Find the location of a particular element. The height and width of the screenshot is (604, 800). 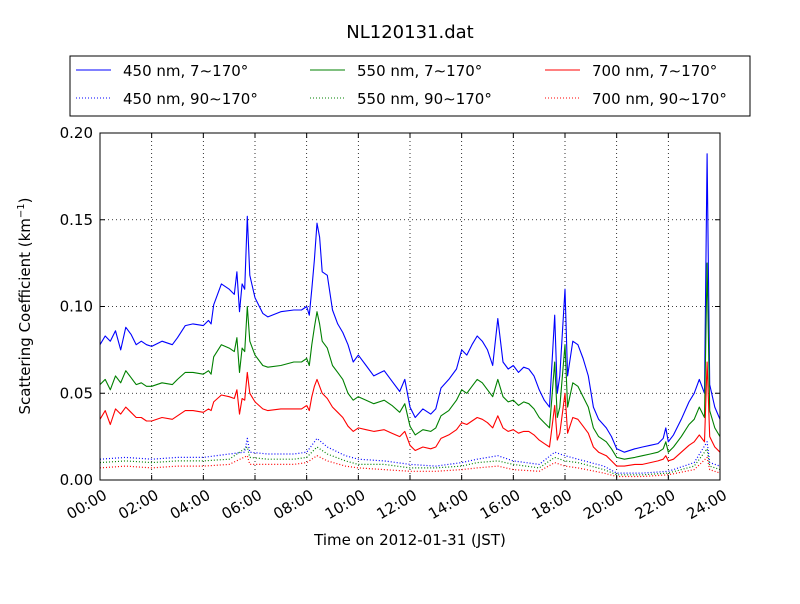

y-tick-label: 0.20 is located at coordinates (76, 133).